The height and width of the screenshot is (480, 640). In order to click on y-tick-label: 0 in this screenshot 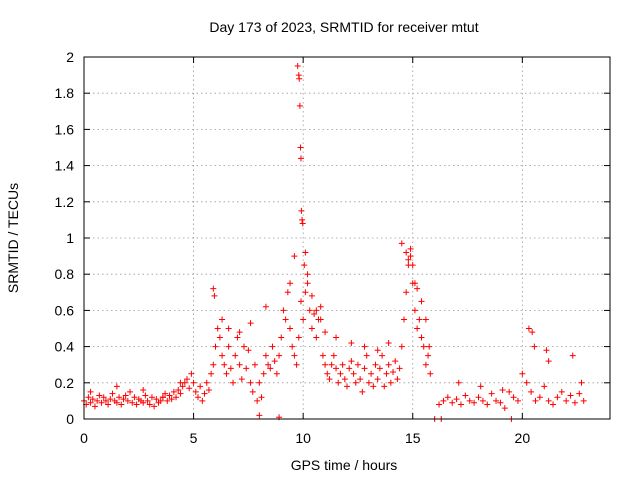, I will do `click(70, 419)`.